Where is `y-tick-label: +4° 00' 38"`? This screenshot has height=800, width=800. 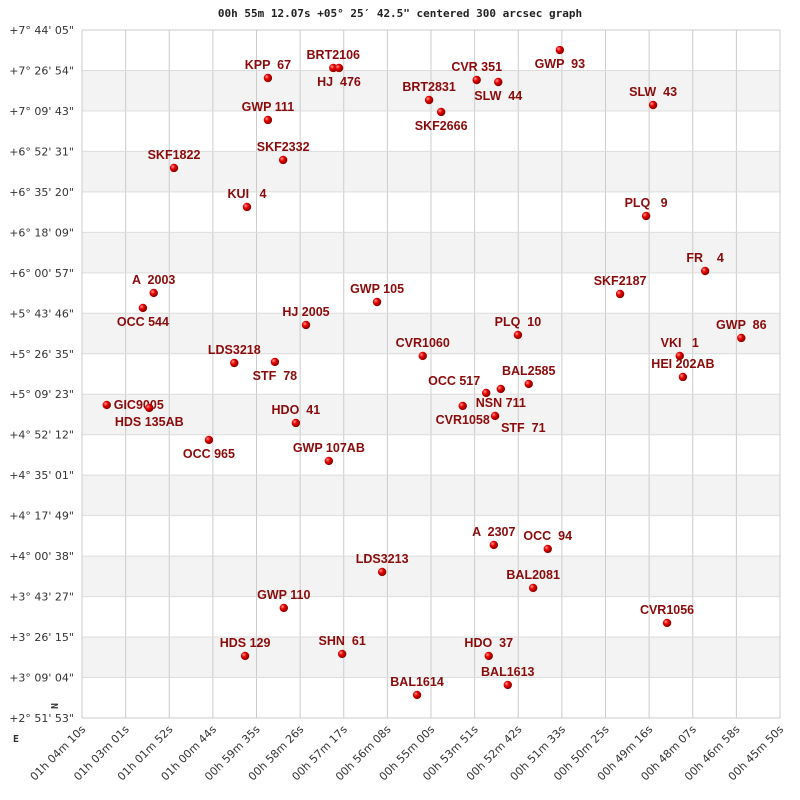
y-tick-label: +4° 00' 38" is located at coordinates (41, 556).